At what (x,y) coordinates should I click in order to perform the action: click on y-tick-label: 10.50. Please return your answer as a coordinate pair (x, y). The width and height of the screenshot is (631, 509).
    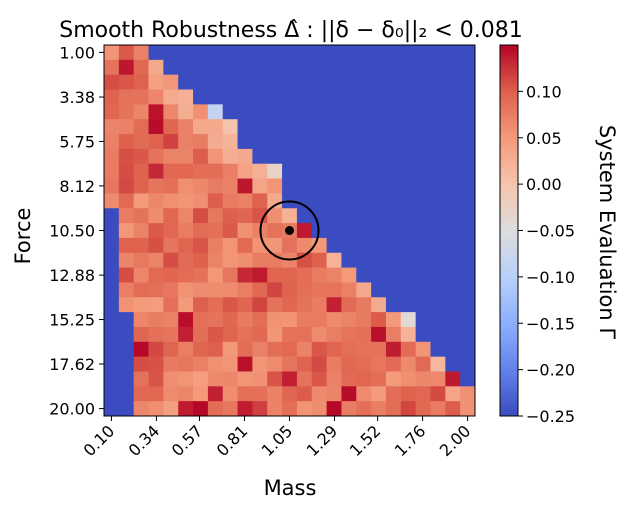
    Looking at the image, I should click on (72, 231).